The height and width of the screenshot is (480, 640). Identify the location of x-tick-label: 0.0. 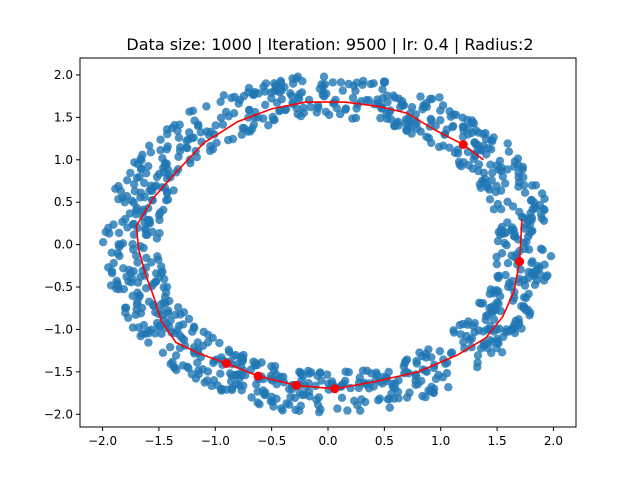
(327, 441).